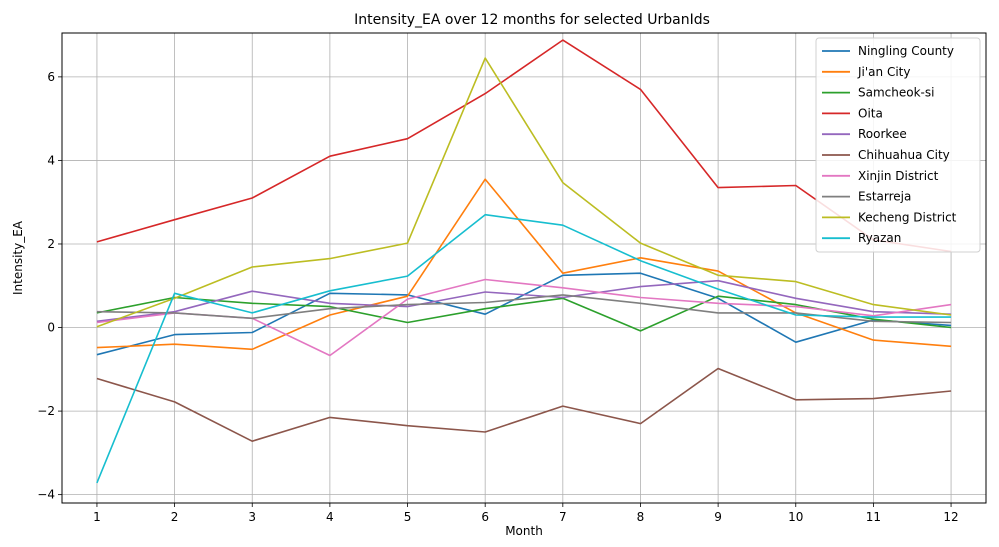  Describe the element at coordinates (97, 517) in the screenshot. I see `x-tick-label: 1` at that location.